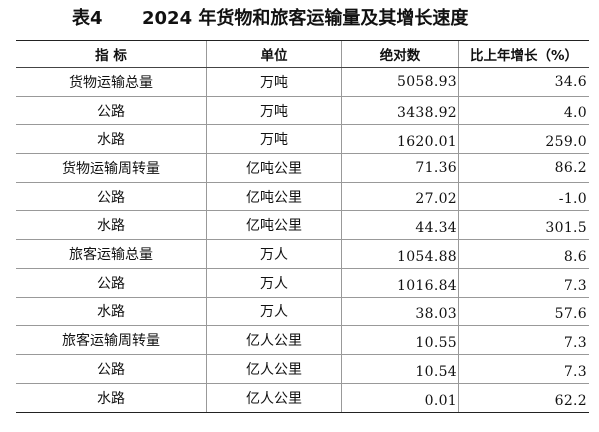 The width and height of the screenshot is (599, 432). What do you see at coordinates (400, 82) in the screenshot?
I see `row-value: 5058.93` at bounding box center [400, 82].